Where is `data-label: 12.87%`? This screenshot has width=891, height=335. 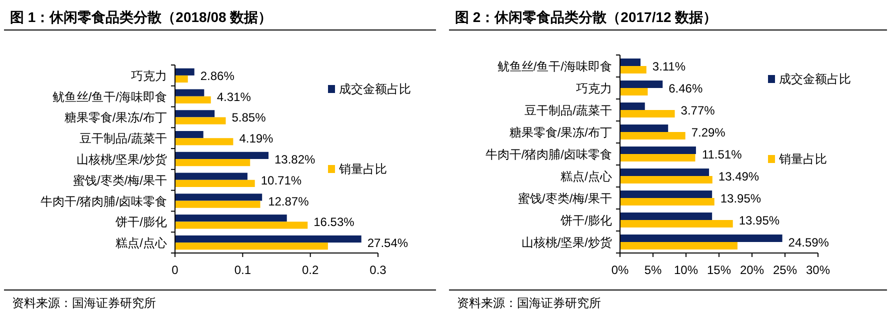 data-label: 12.87% is located at coordinates (289, 201).